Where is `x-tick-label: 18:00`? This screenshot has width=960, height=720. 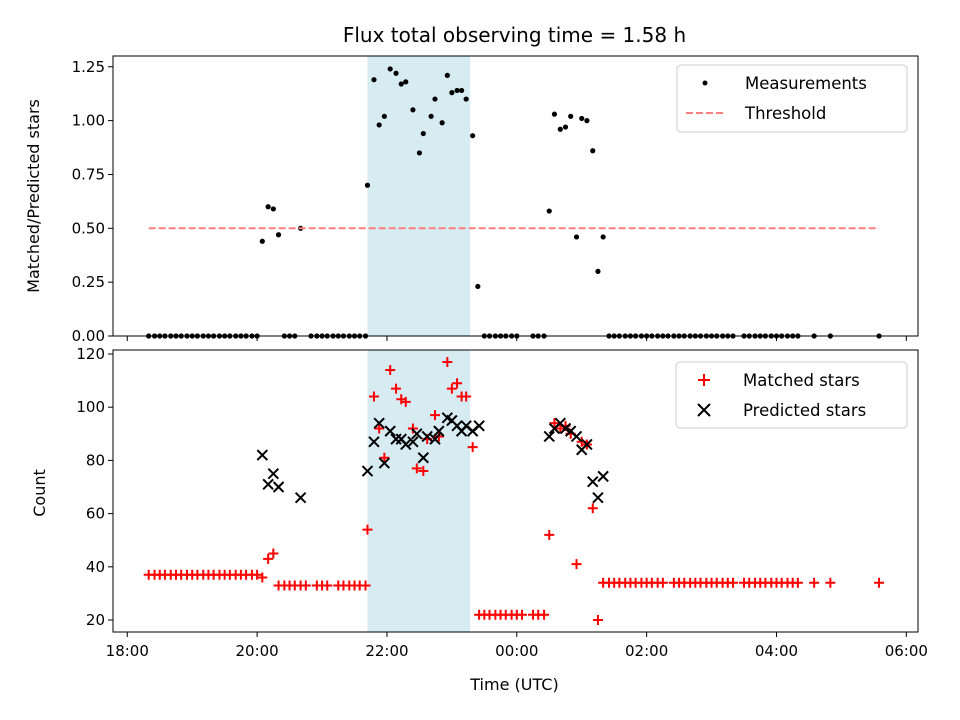
x-tick-label: 18:00 is located at coordinates (127, 651).